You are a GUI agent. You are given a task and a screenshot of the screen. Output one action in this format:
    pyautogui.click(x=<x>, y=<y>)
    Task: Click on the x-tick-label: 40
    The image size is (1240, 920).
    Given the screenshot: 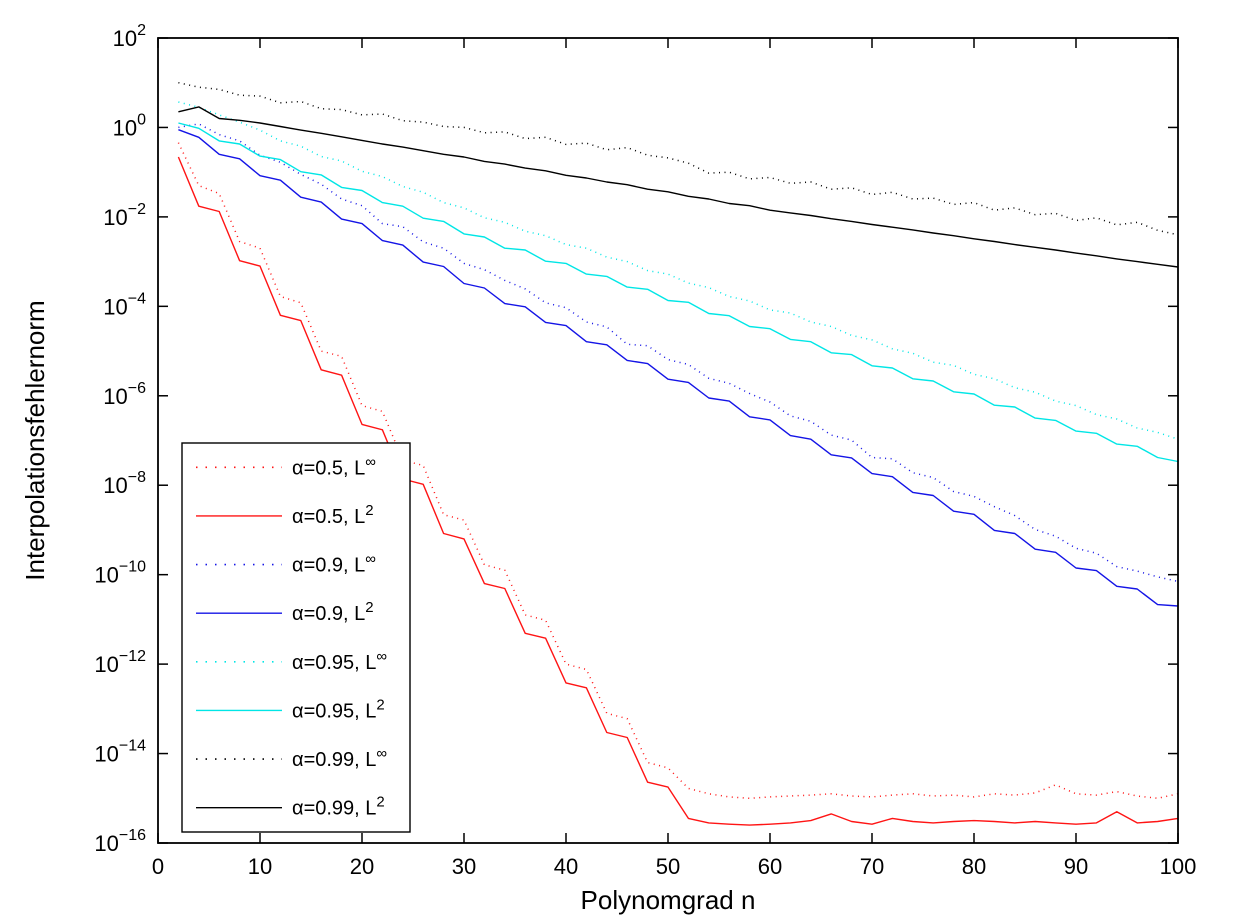 What is the action you would take?
    pyautogui.click(x=566, y=866)
    